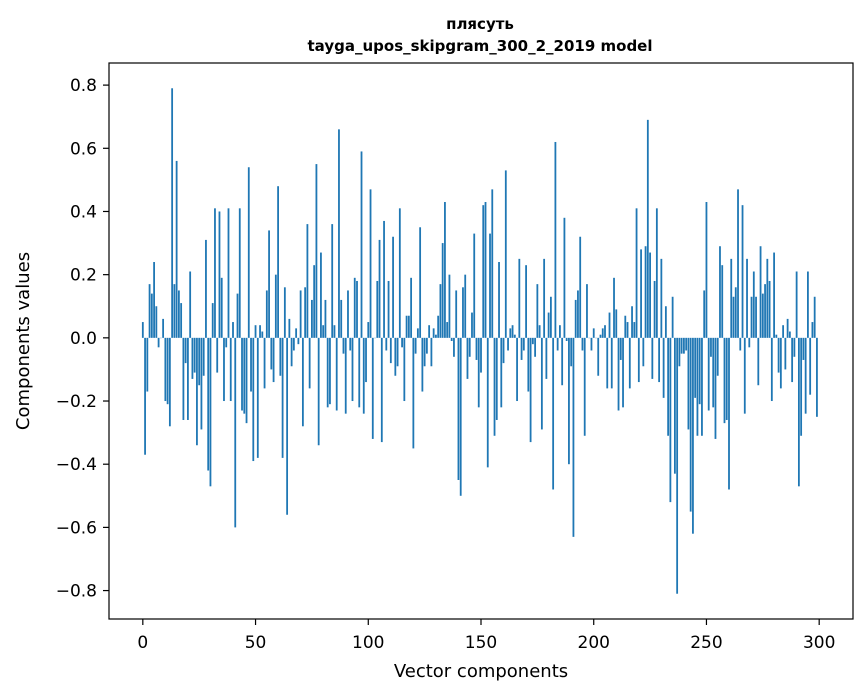 Image resolution: width=867 pixels, height=696 pixels. What do you see at coordinates (819, 643) in the screenshot?
I see `x-tick-label: 300` at bounding box center [819, 643].